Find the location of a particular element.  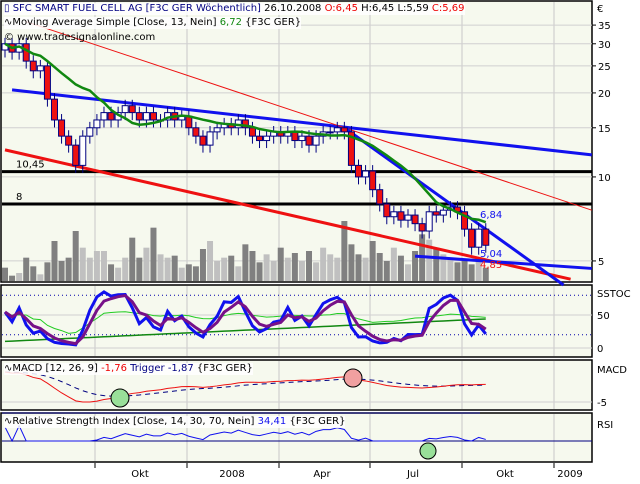

macd-panel-label: MACD is located at coordinates (612, 370).